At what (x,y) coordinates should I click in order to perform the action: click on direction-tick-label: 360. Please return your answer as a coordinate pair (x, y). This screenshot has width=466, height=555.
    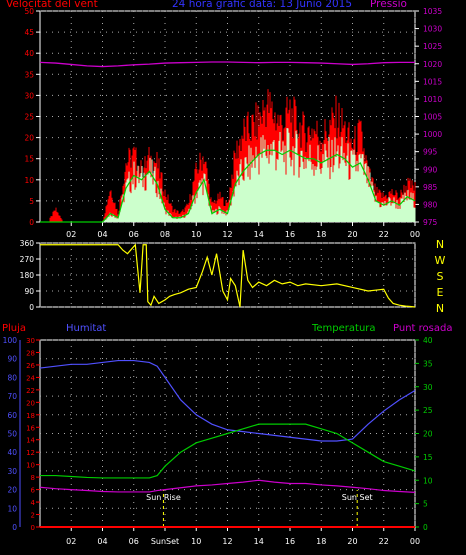
    Looking at the image, I should click on (27, 243).